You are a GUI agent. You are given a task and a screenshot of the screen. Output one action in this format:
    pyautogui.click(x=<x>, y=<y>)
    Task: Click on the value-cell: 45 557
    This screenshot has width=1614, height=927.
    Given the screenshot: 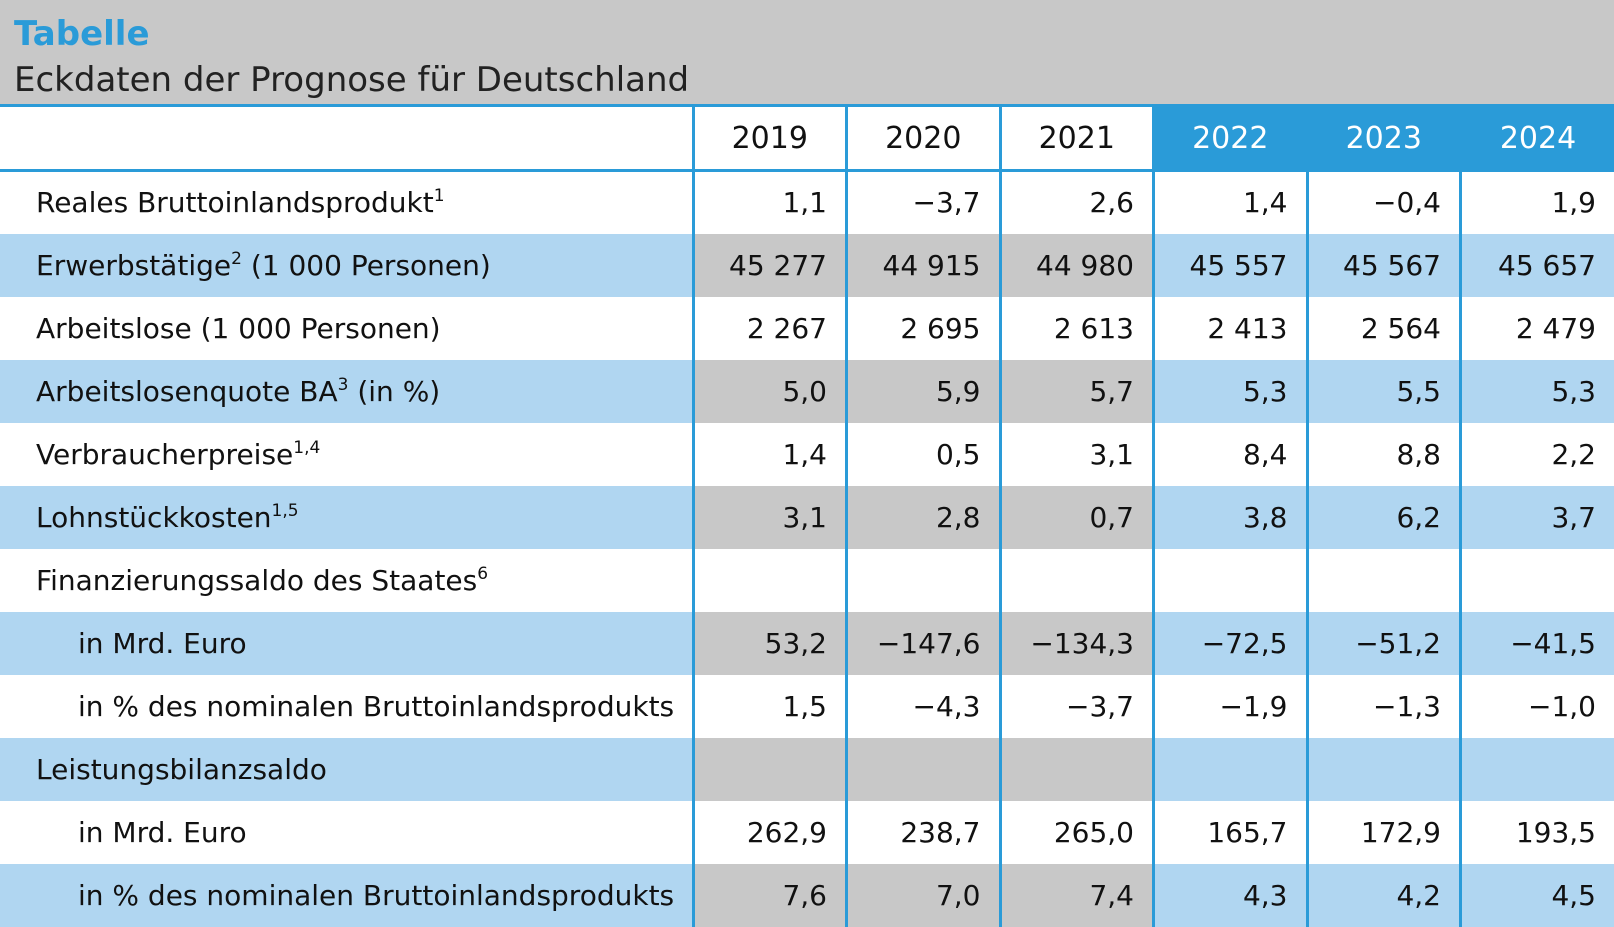 What is the action you would take?
    pyautogui.click(x=1231, y=265)
    